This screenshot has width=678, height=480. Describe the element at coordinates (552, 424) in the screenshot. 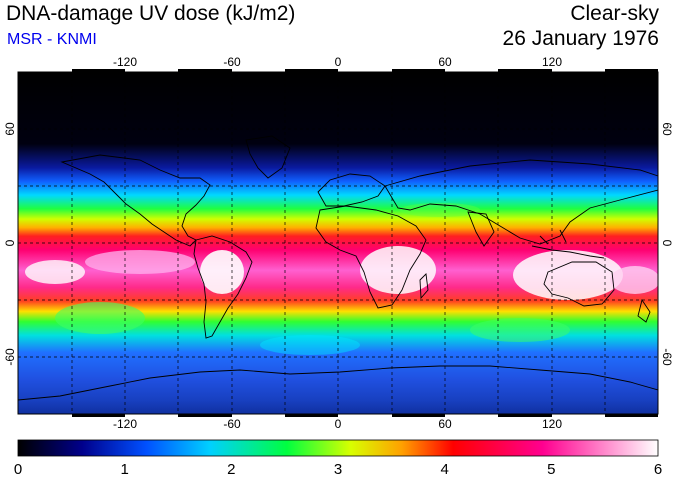

I see `lon-label-bottom: 120` at that location.